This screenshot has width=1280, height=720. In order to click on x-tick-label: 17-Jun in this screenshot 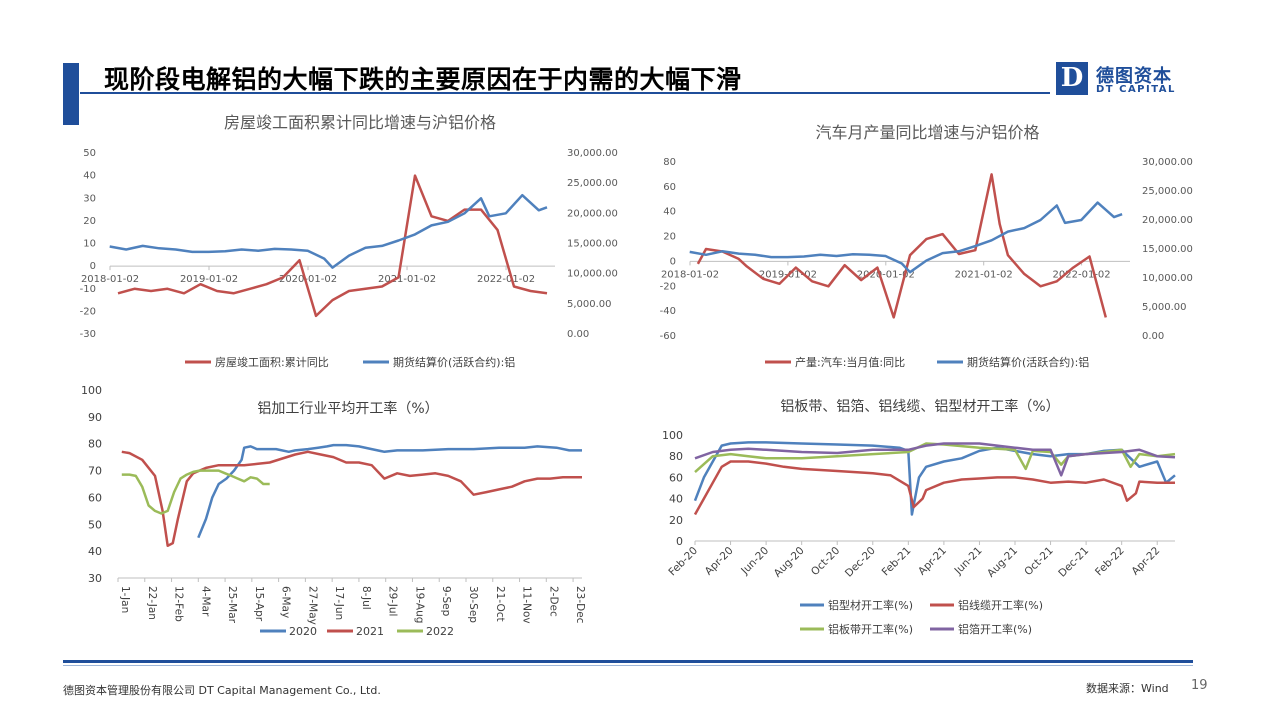, I will do `click(339, 603)`.